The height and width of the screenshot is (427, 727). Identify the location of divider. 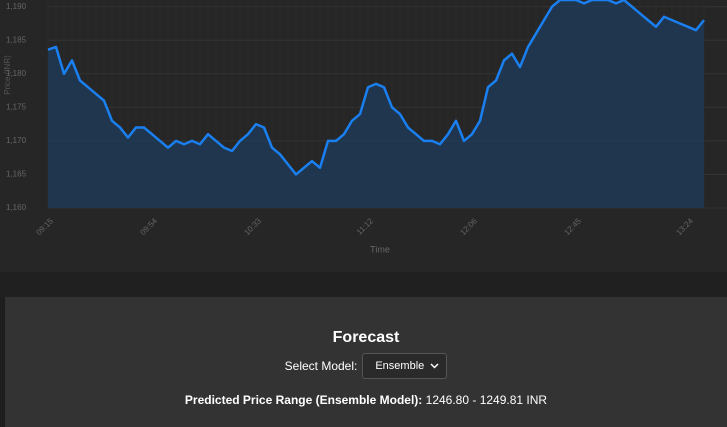
(363, 284).